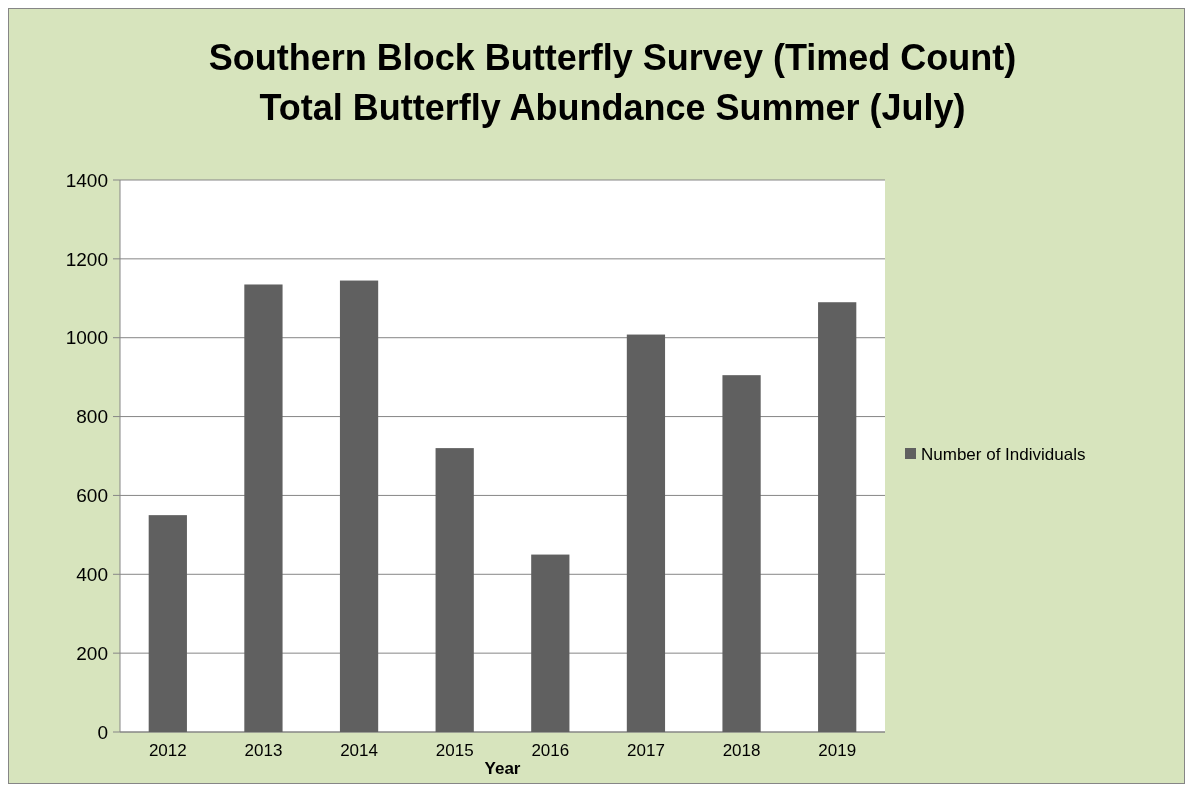 This screenshot has height=792, width=1193. Describe the element at coordinates (502, 768) in the screenshot. I see `x-axis-title: Year` at that location.